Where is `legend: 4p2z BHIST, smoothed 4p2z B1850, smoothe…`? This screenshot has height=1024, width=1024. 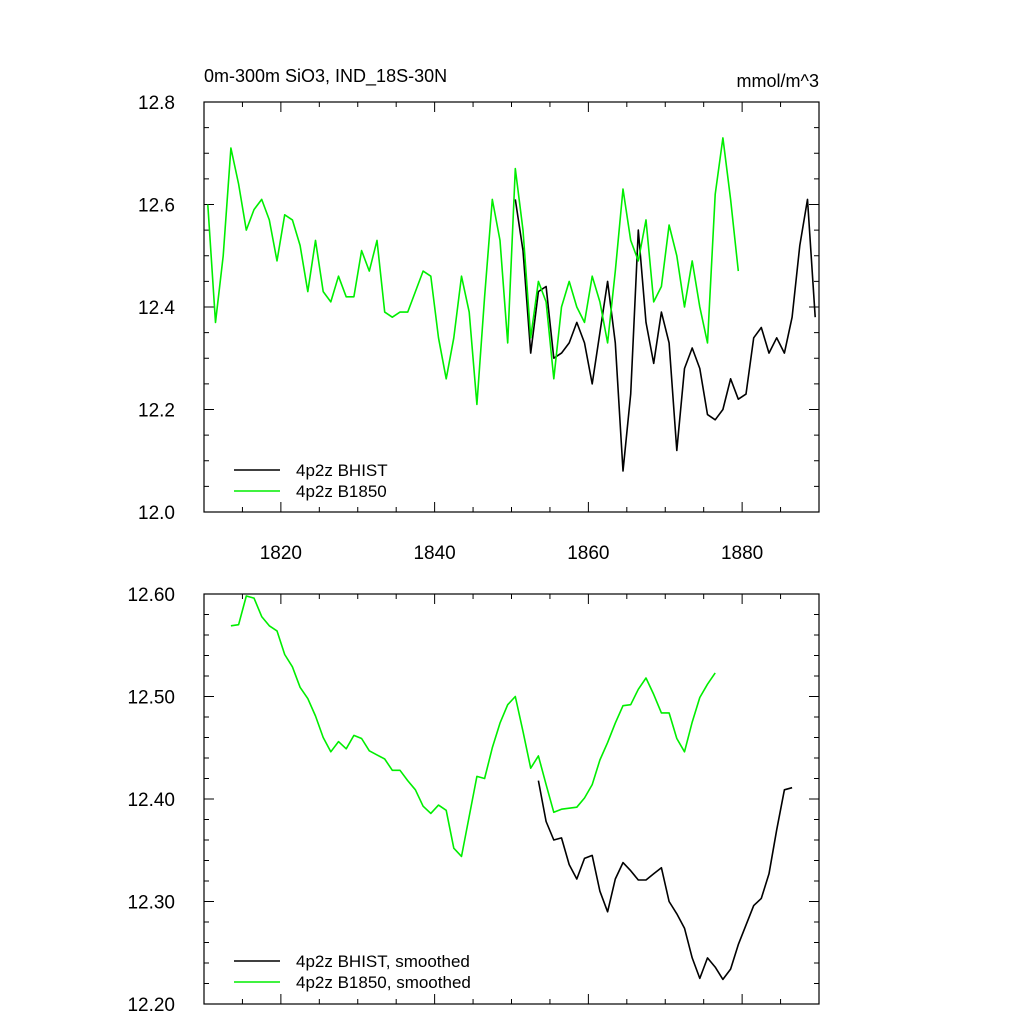
legend: 4p2z BHIST, smoothed 4p2z B1850, smoothe… is located at coordinates (352, 972).